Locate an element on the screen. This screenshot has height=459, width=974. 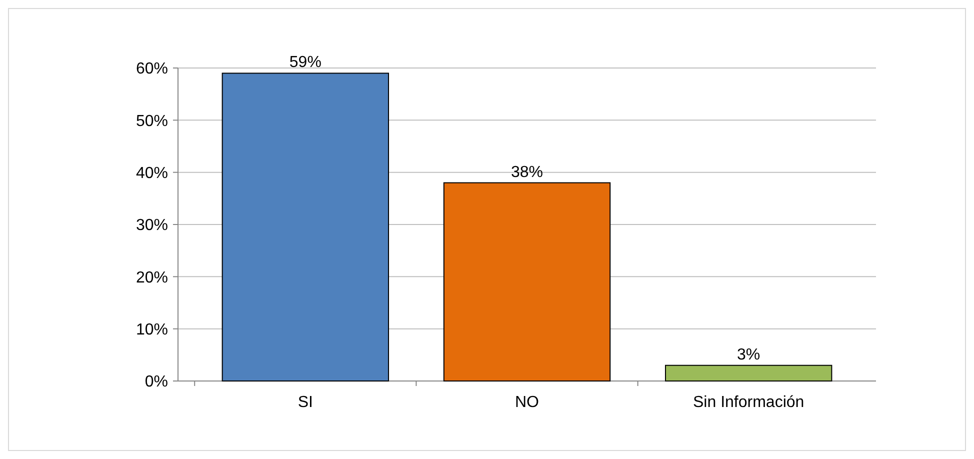
y-tick-label: 40% is located at coordinates (152, 173).